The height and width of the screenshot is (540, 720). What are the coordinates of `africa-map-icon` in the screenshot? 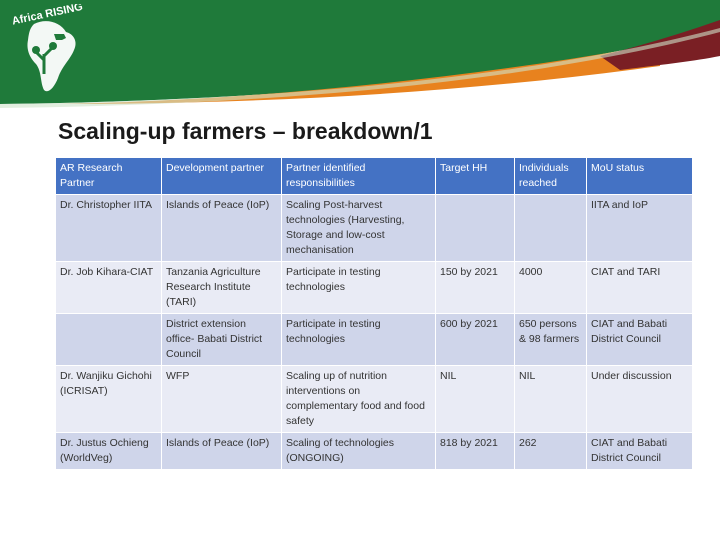 It's located at (51, 56).